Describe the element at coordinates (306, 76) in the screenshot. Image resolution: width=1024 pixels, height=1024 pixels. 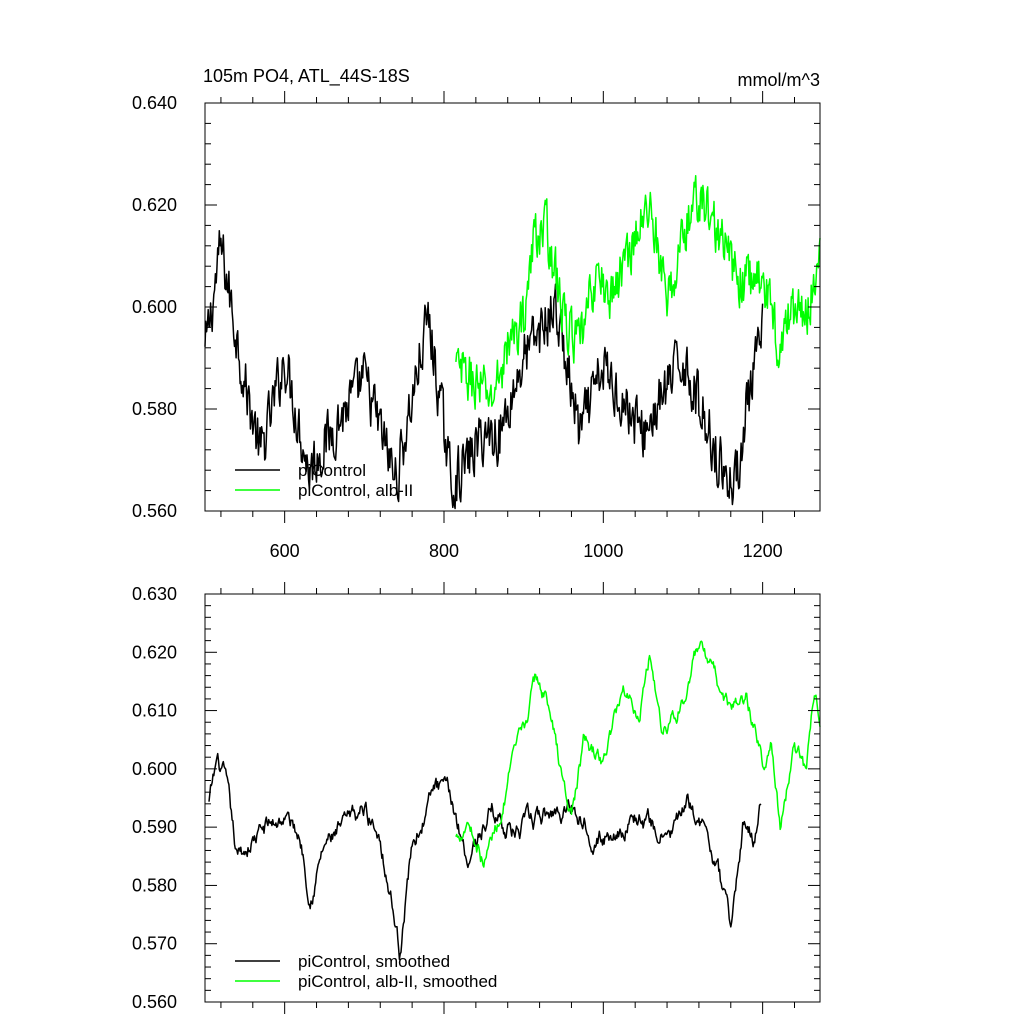
I see `chart-title: 105m PO4, ATL_44S-18S` at that location.